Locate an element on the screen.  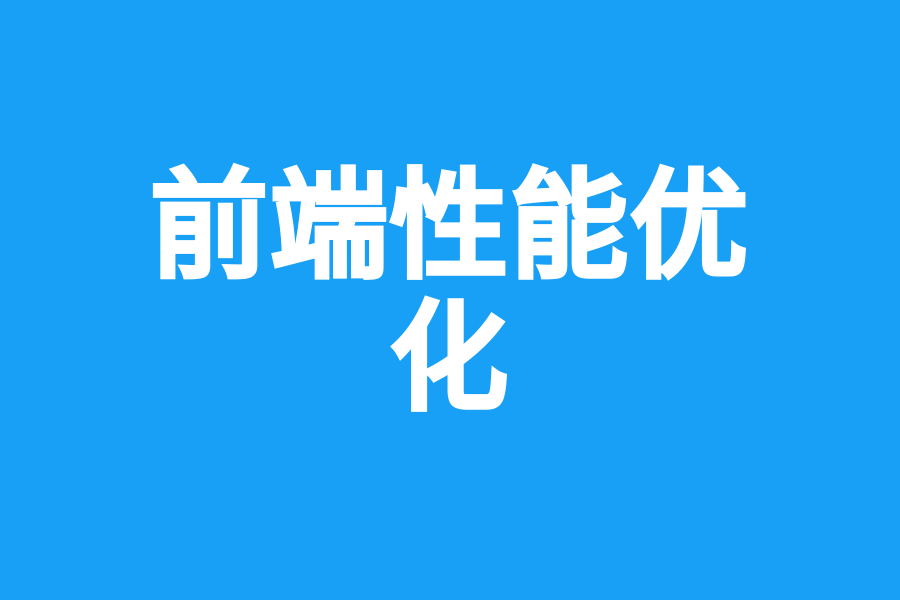
title-line-2: 化 is located at coordinates (449, 358).